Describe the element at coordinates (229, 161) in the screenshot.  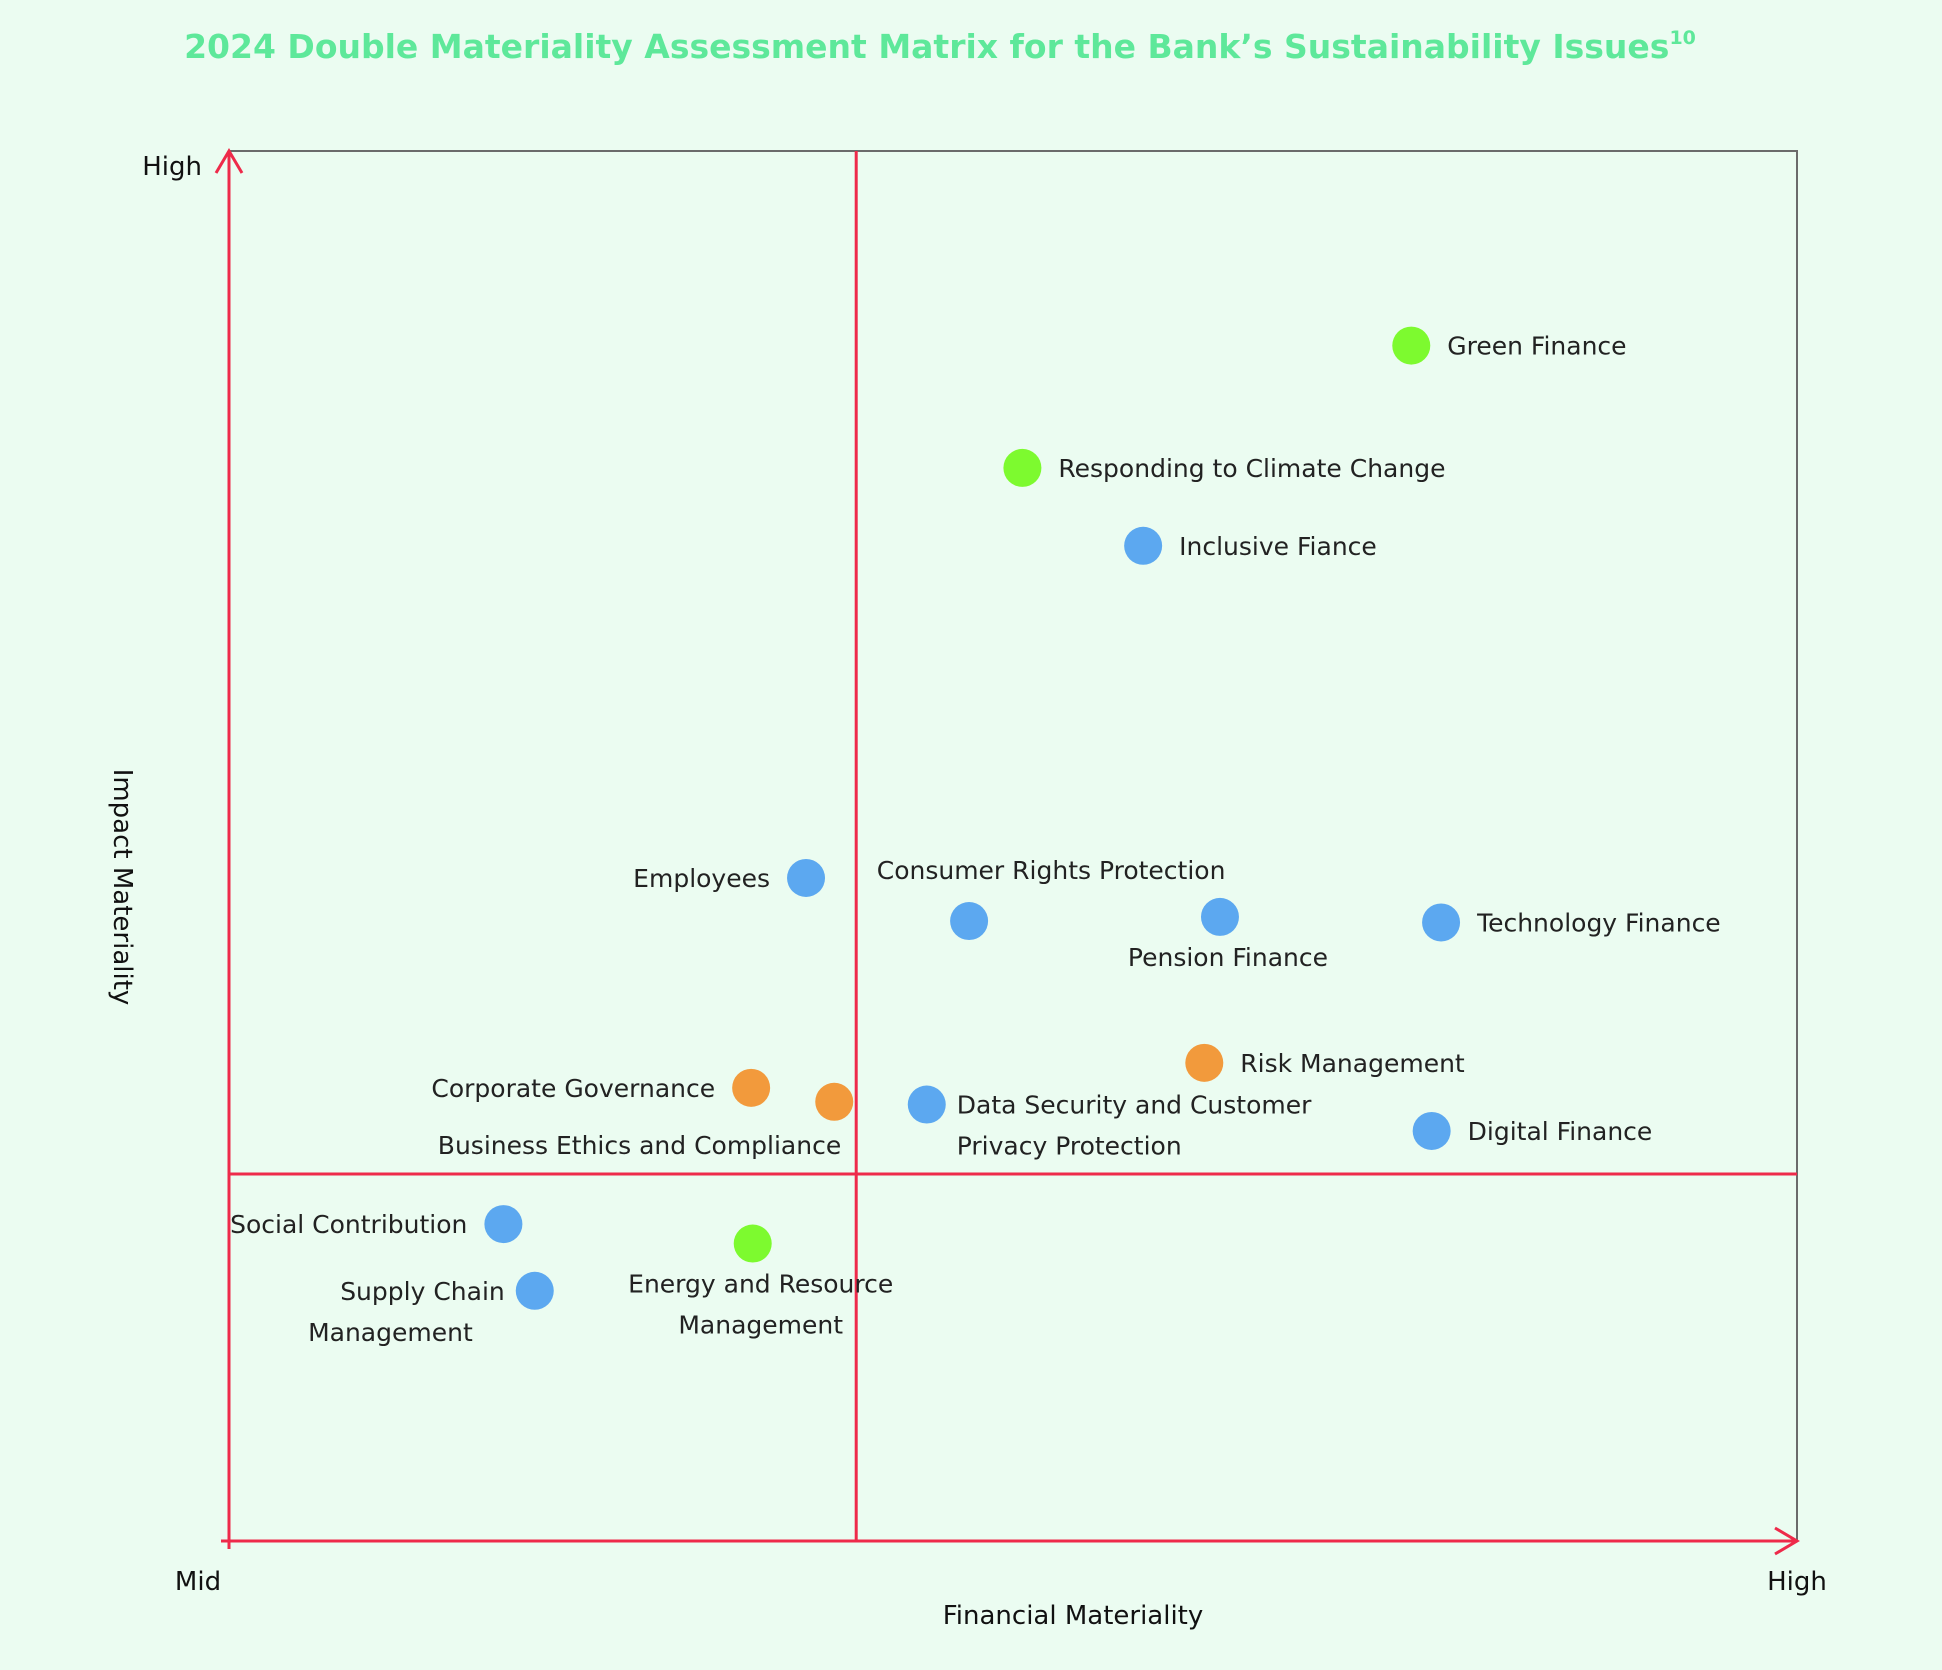
I see `y-axis-arrowhead` at that location.